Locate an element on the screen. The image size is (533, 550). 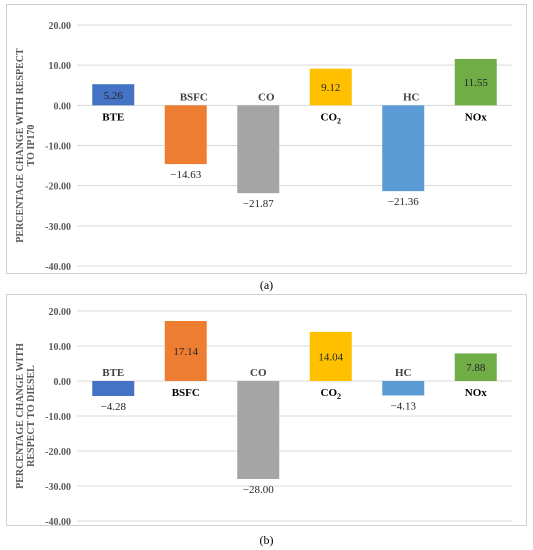
y-axis-title: PERCENTAGE CHANGE WITH is located at coordinates (20, 416).